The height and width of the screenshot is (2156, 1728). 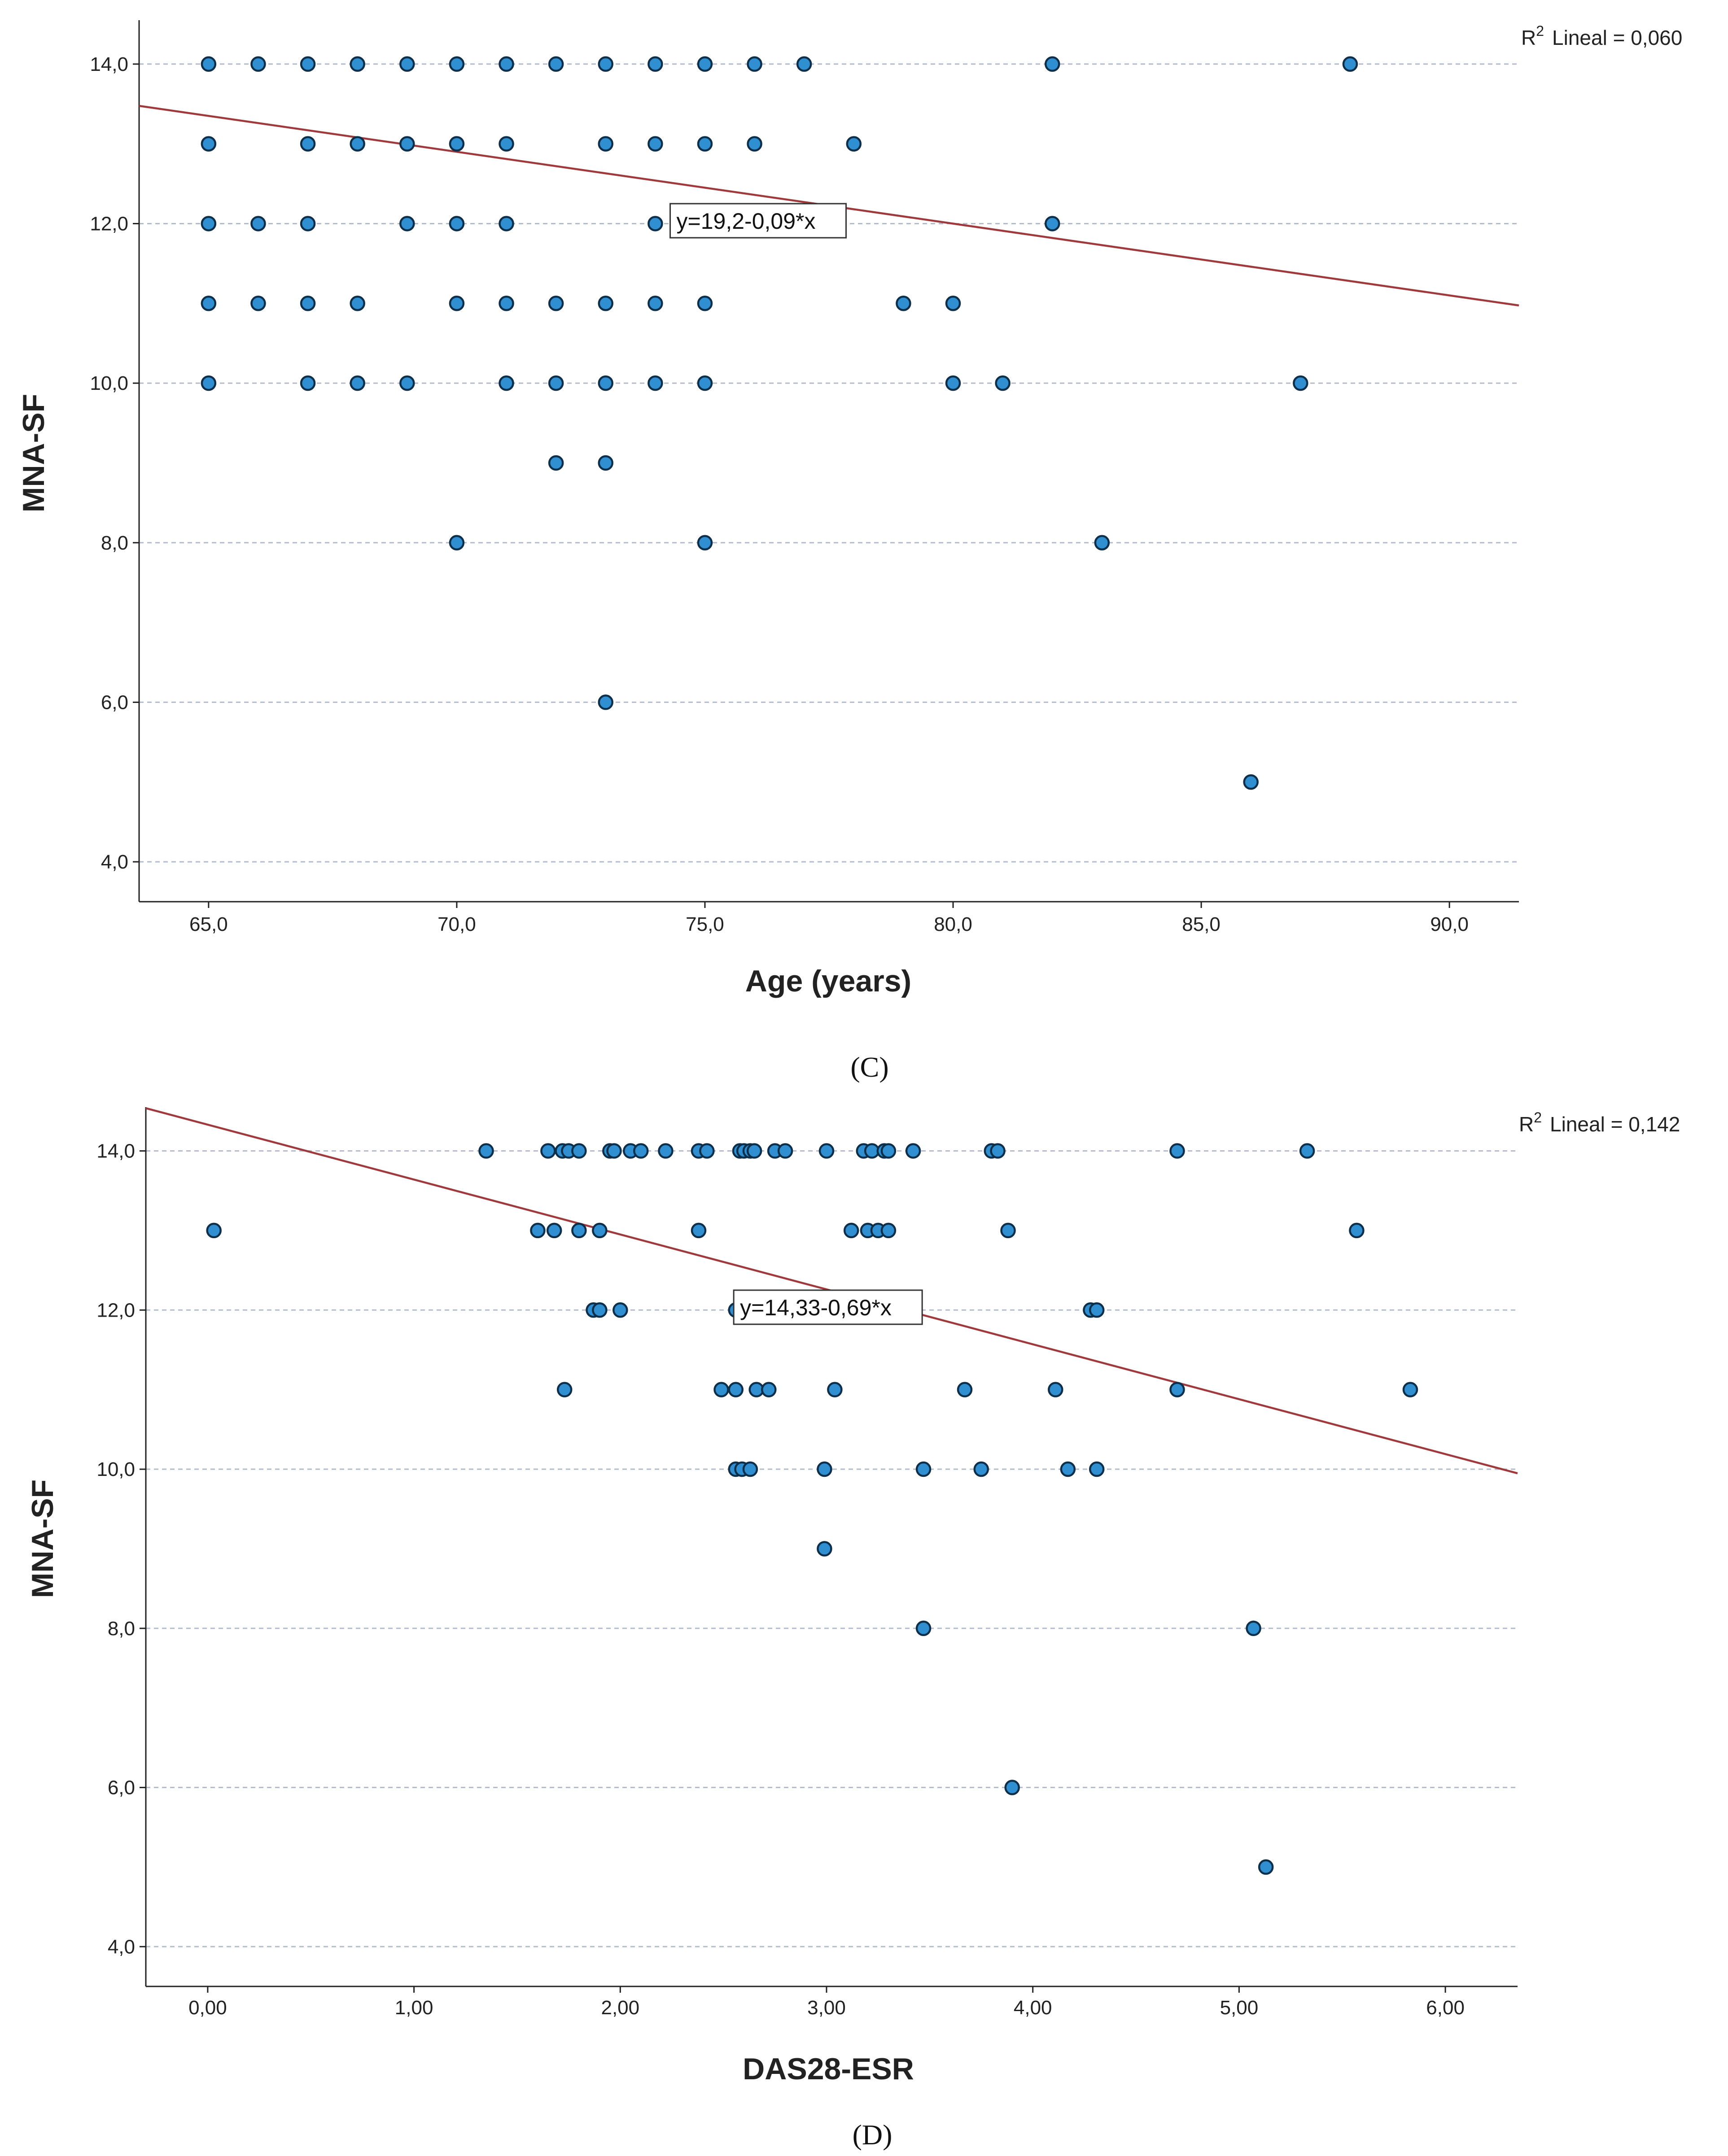 I want to click on equation-label: y=19,2-0,09*x, so click(x=758, y=221).